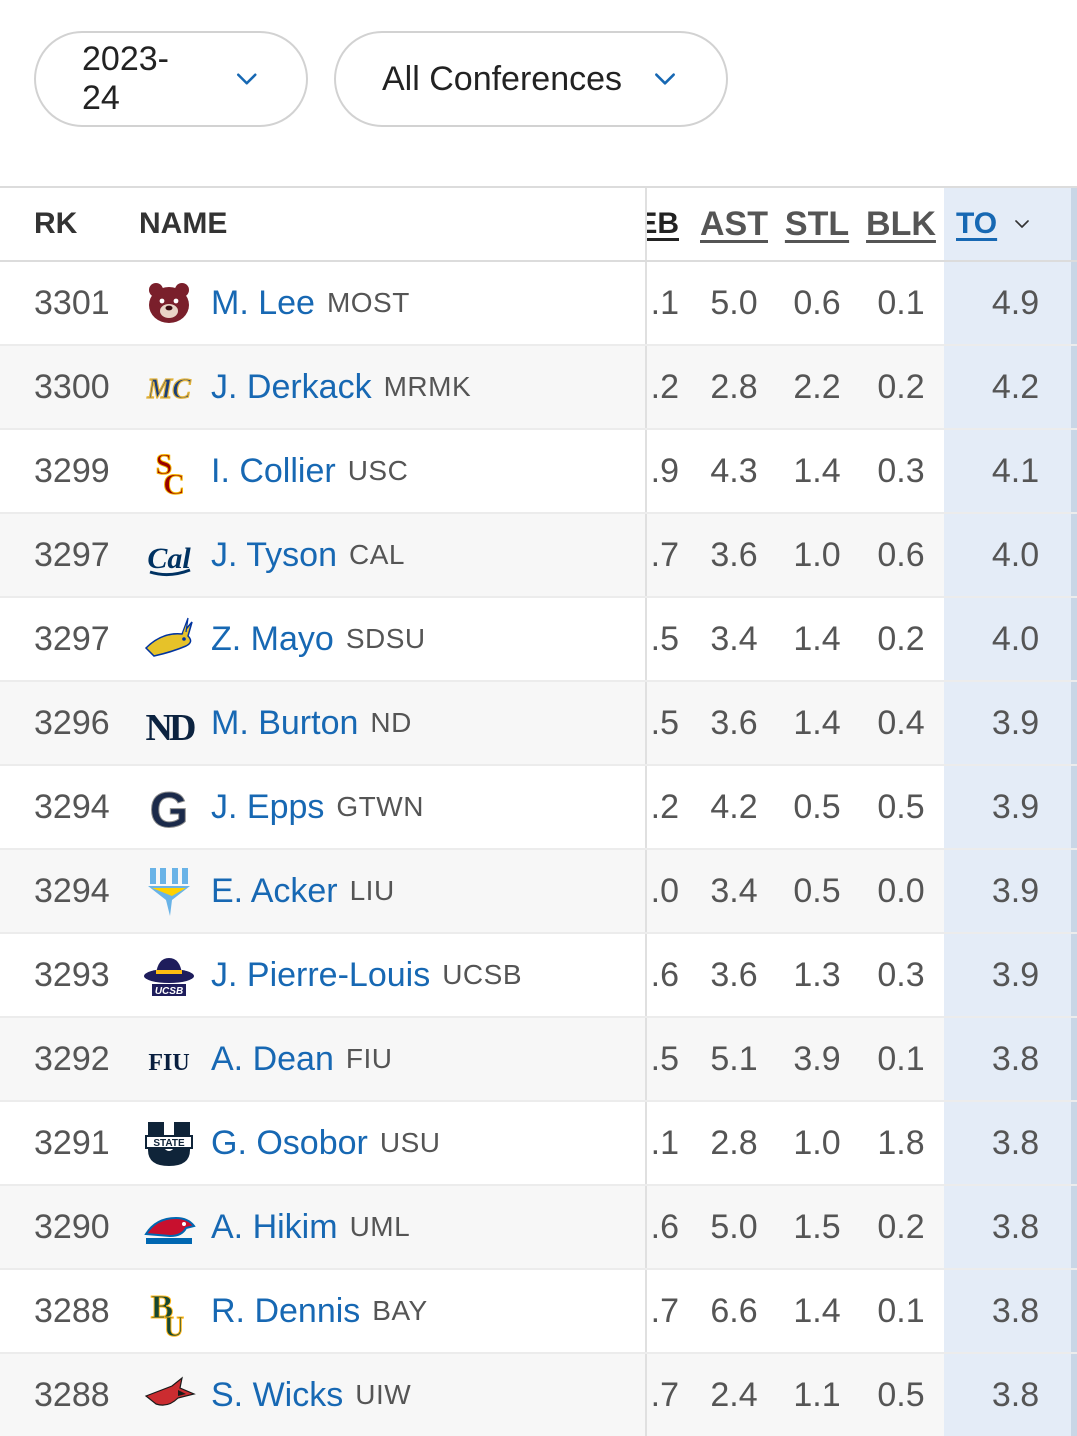  Describe the element at coordinates (862, 555) in the screenshot. I see `scrollable-columns: .7 3.6 1.0 0.6 4.0` at that location.